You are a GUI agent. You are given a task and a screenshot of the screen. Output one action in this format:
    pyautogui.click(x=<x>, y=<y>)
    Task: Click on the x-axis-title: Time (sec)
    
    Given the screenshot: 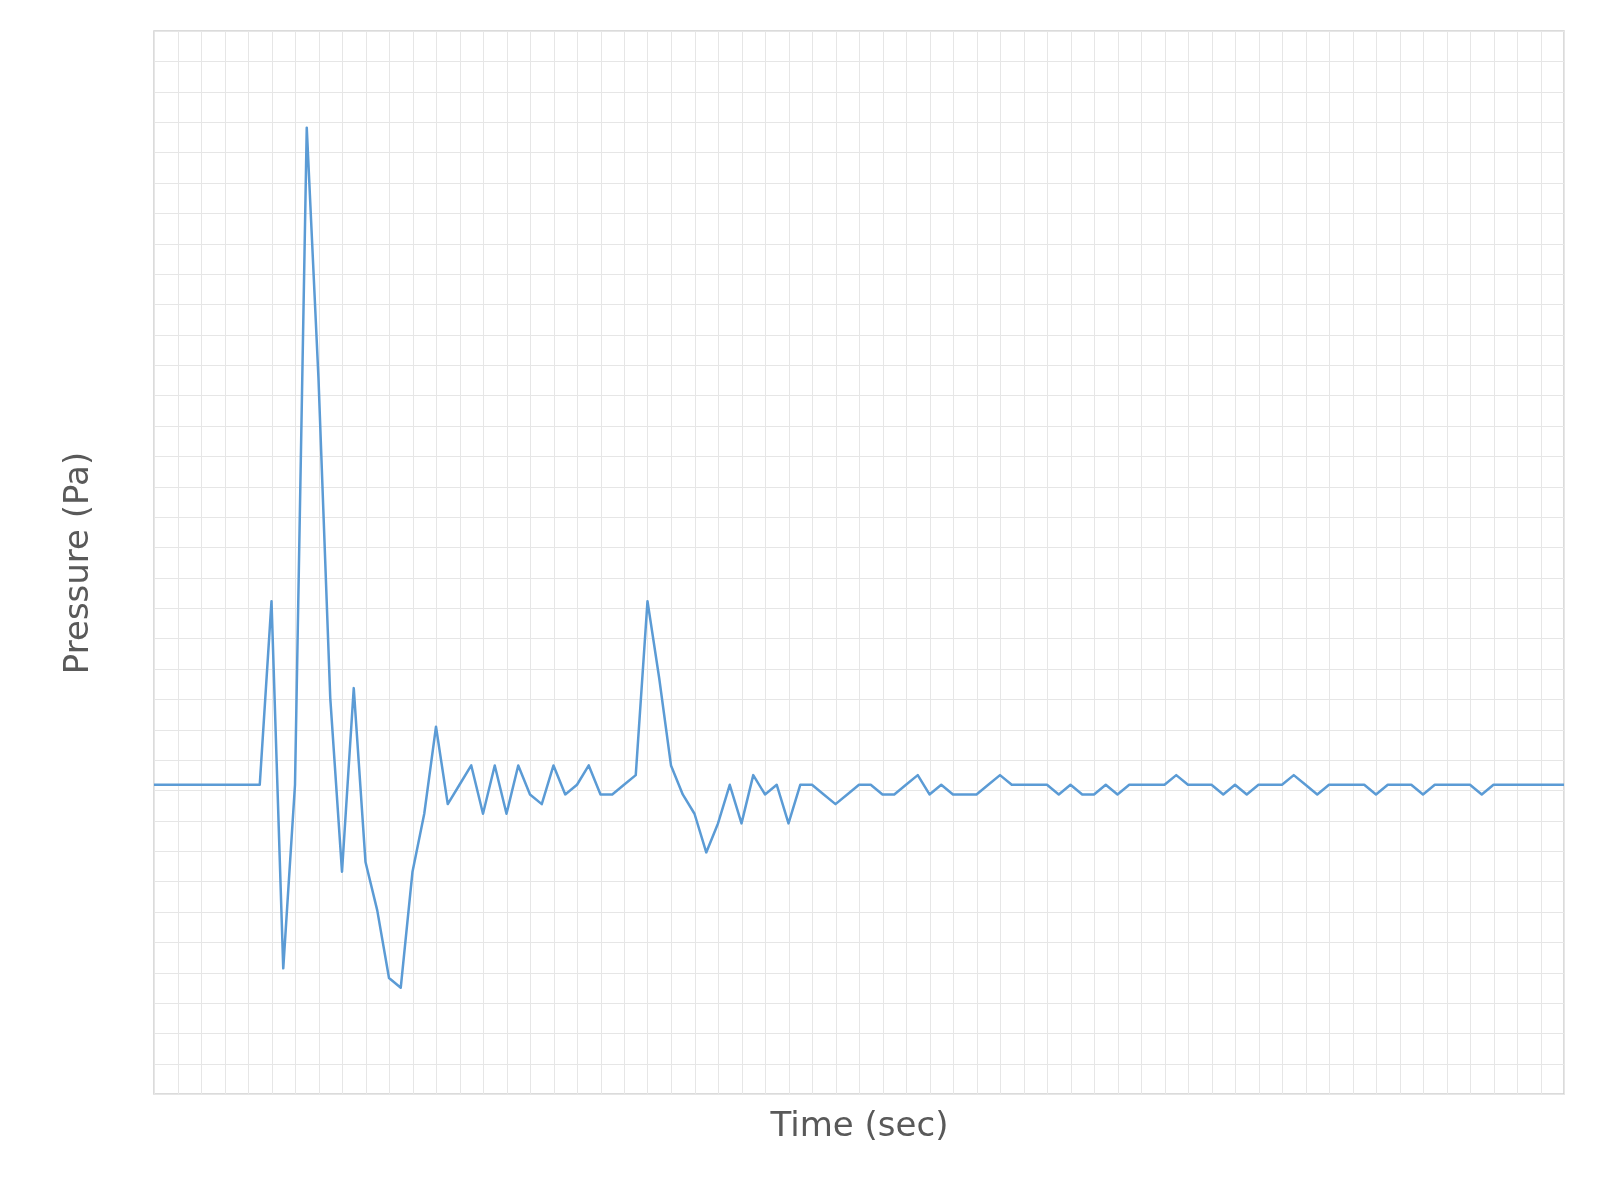 What is the action you would take?
    pyautogui.click(x=859, y=1123)
    